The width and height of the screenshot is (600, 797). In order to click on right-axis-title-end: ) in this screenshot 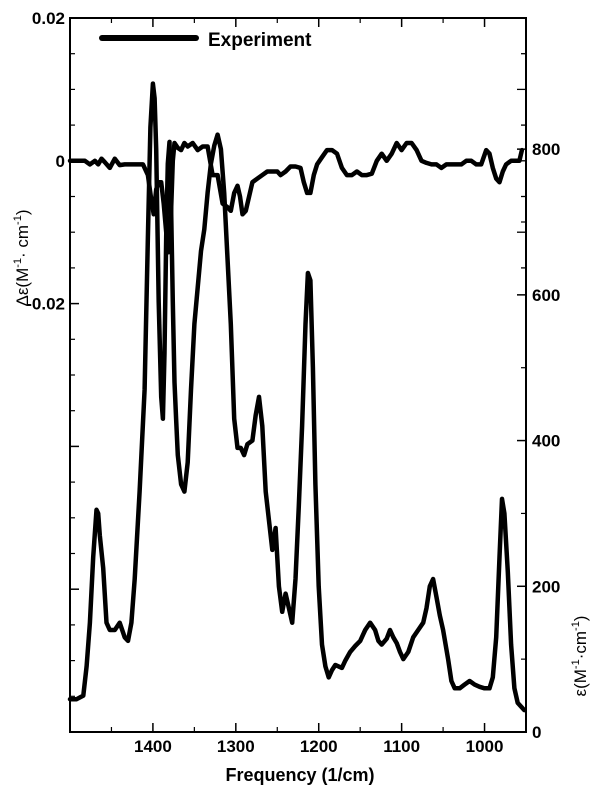, I will do `click(580, 619)`.